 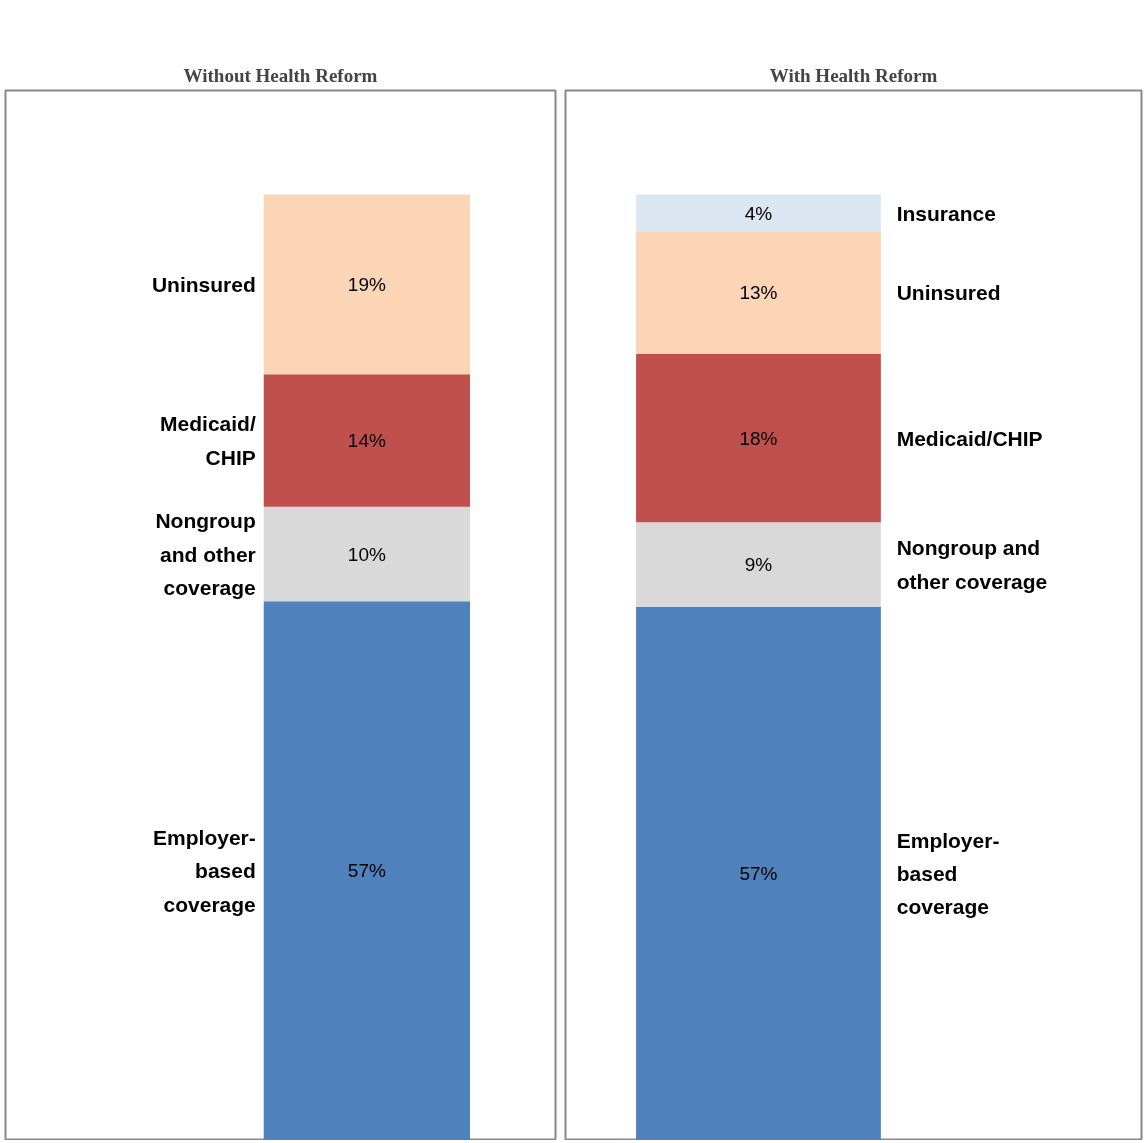 I want to click on data-label: 18%, so click(x=758, y=438).